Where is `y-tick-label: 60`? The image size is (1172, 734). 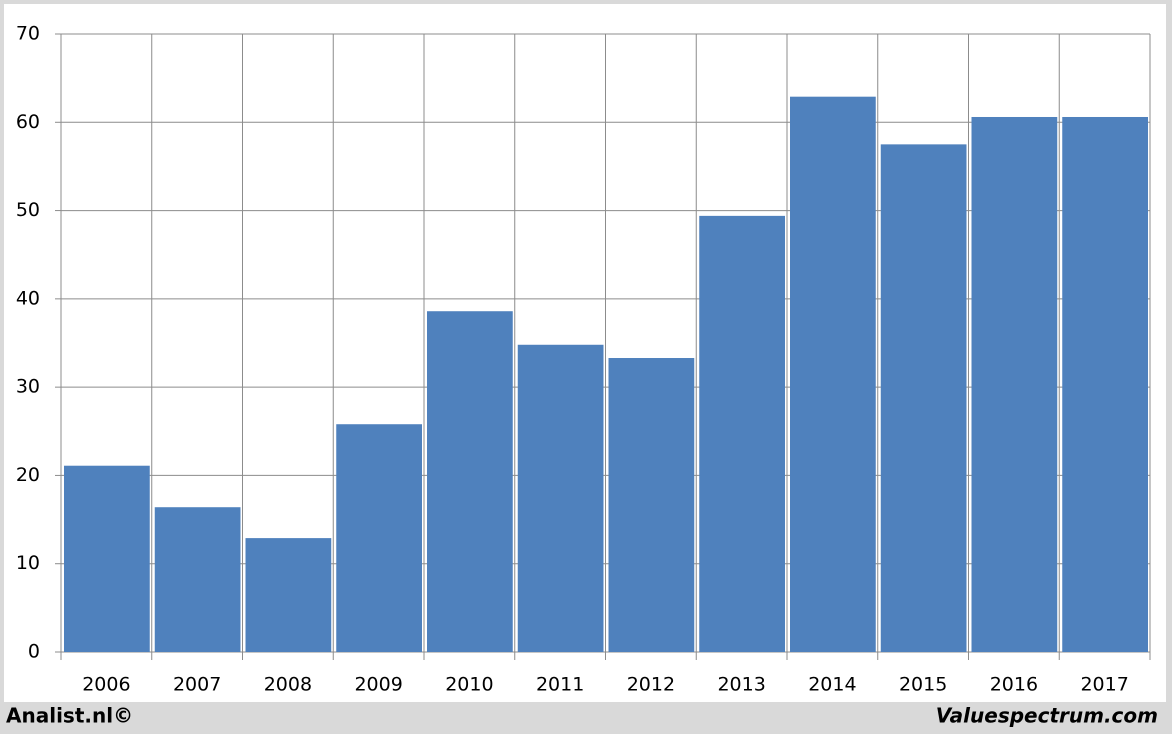 y-tick-label: 60 is located at coordinates (28, 122).